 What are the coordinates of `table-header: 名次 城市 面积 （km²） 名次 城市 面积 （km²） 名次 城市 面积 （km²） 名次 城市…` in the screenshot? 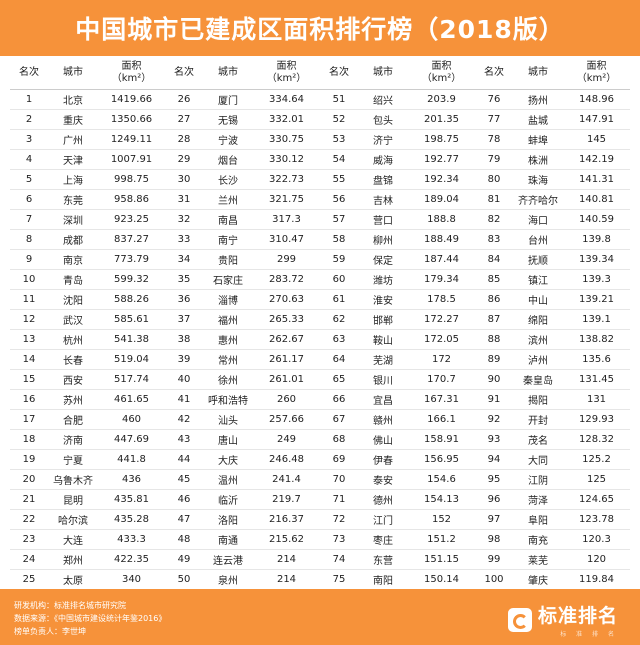 It's located at (320, 73).